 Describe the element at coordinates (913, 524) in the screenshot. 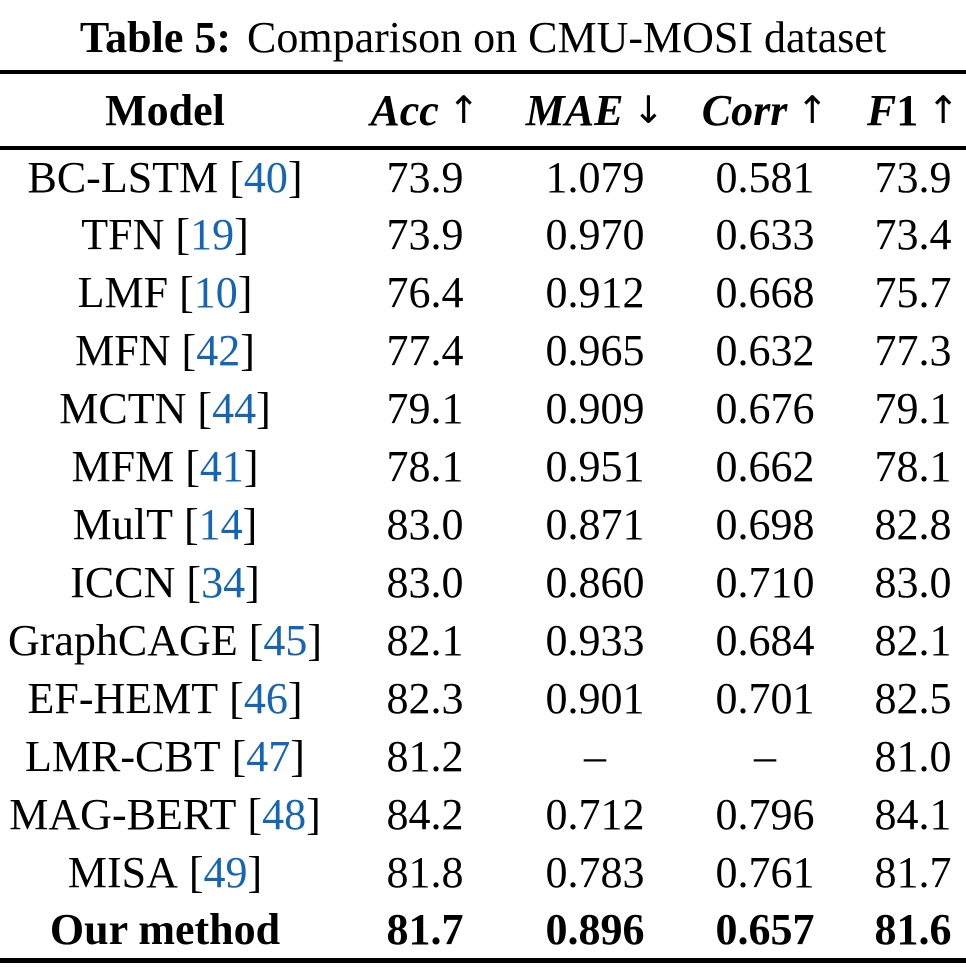

I see `f1-cell: 82.8` at that location.